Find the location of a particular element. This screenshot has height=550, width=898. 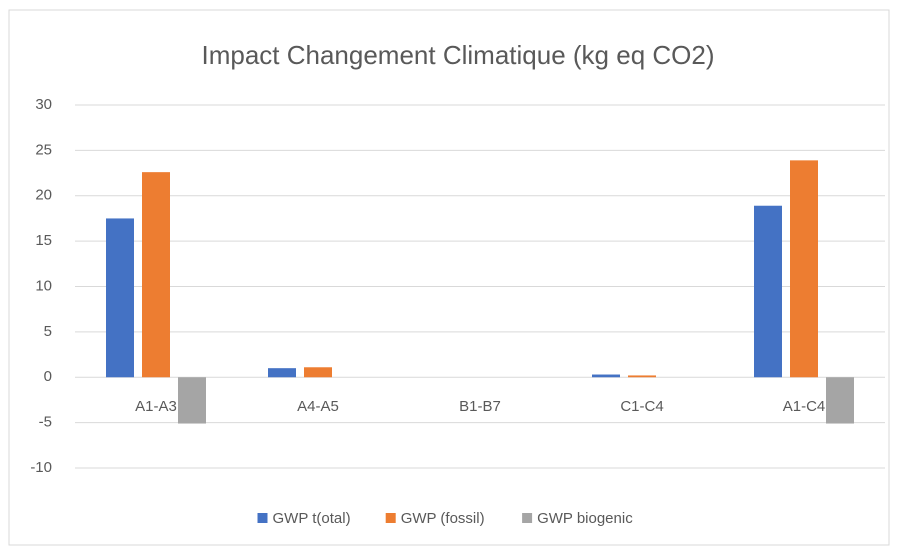

x-tick-label: B1-B7 is located at coordinates (480, 406).